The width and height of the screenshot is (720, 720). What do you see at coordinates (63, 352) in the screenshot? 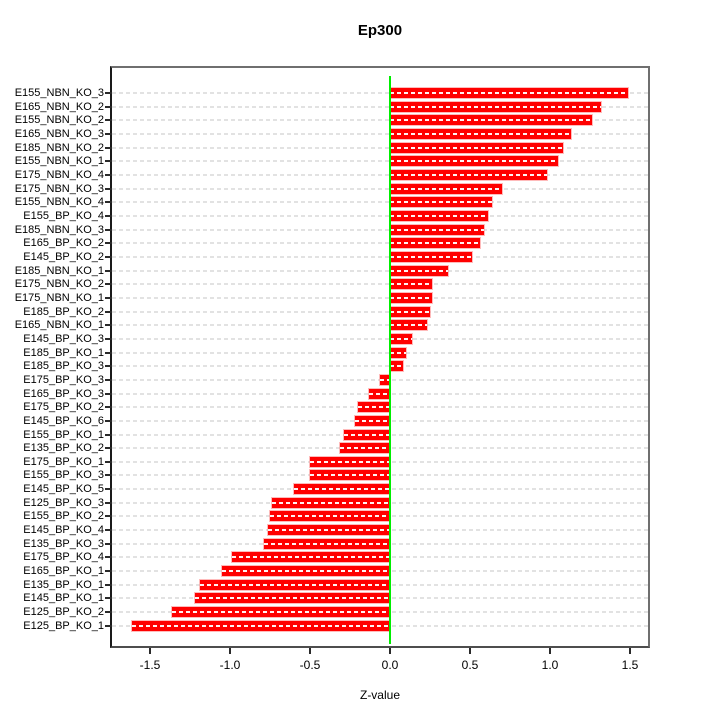
I see `y-axis-label: E185_BP_KO_1` at bounding box center [63, 352].